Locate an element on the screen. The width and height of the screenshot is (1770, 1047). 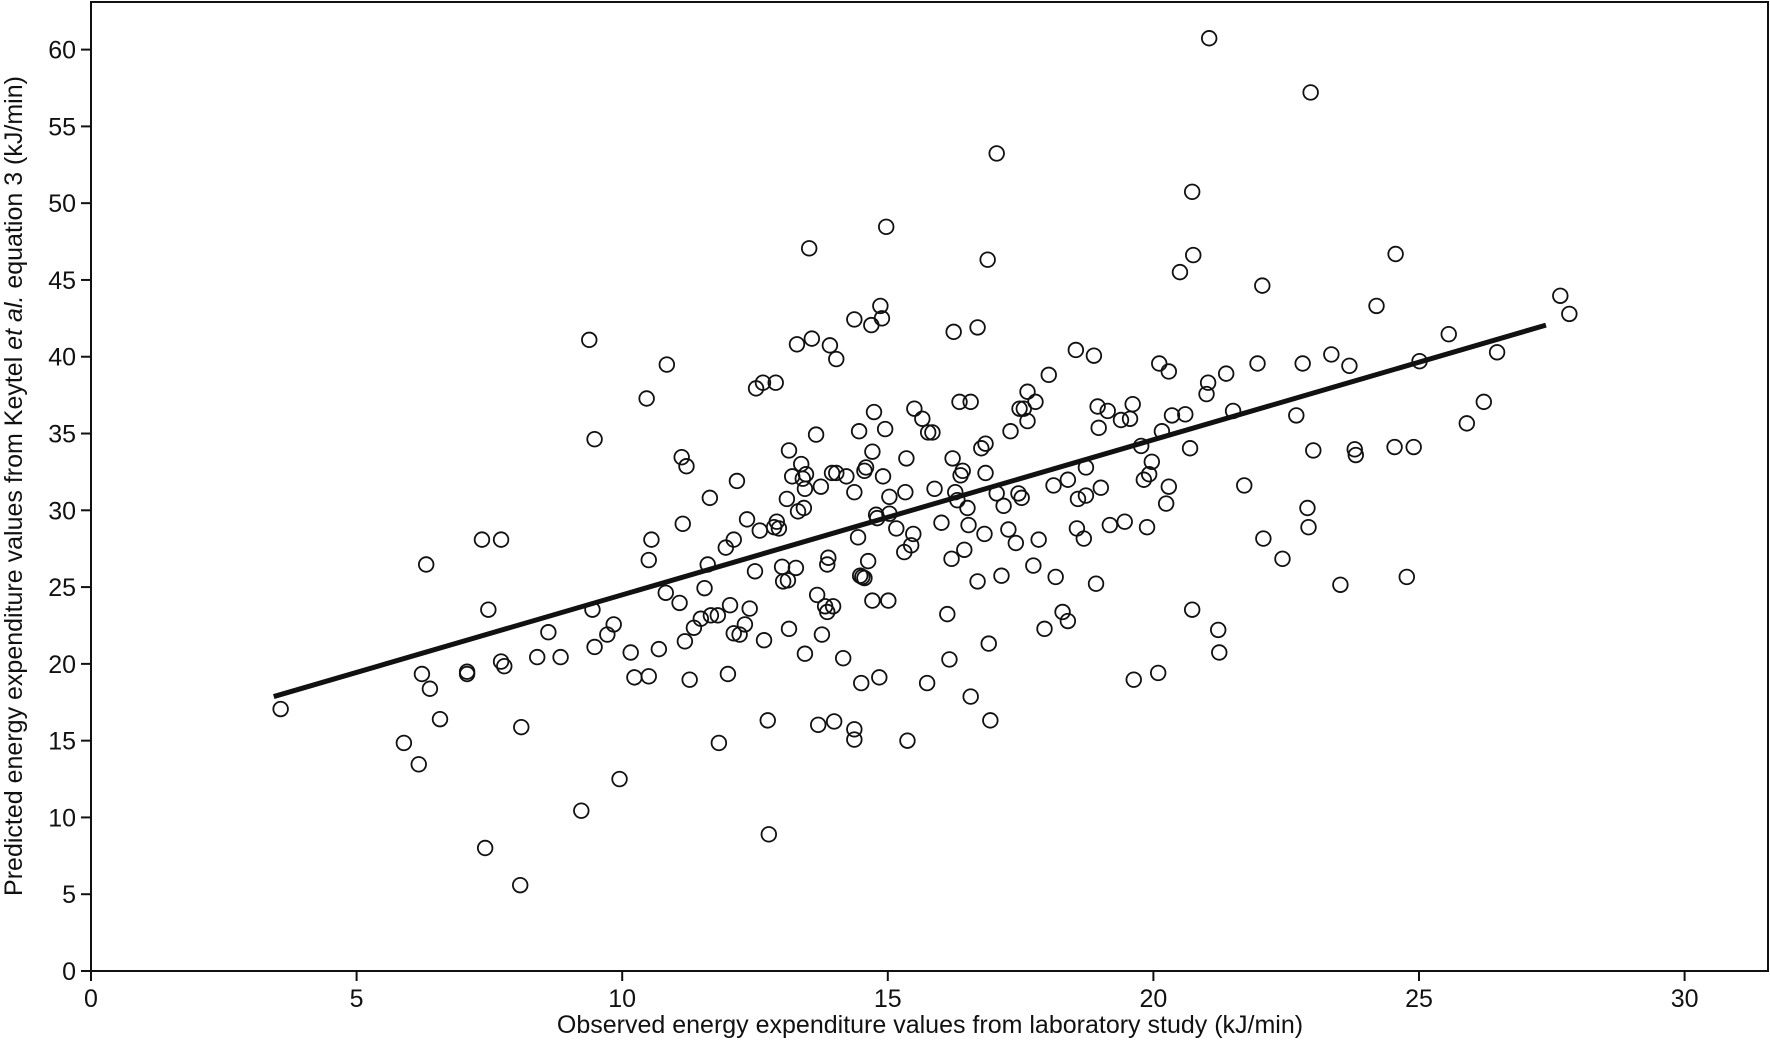
y-axis-label-part: et al. is located at coordinates (14, 323).